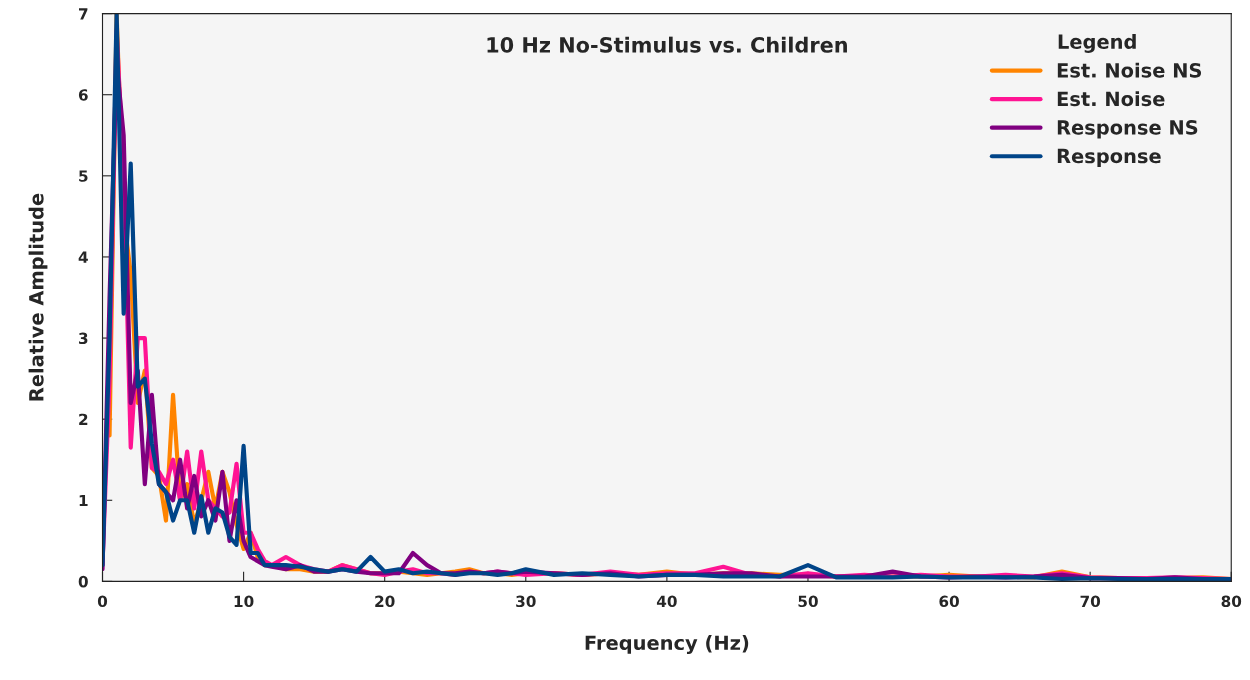 Image resolution: width=1250 pixels, height=680 pixels. Describe the element at coordinates (667, 645) in the screenshot. I see `x-axis-title: Frequency (Hz)` at that location.